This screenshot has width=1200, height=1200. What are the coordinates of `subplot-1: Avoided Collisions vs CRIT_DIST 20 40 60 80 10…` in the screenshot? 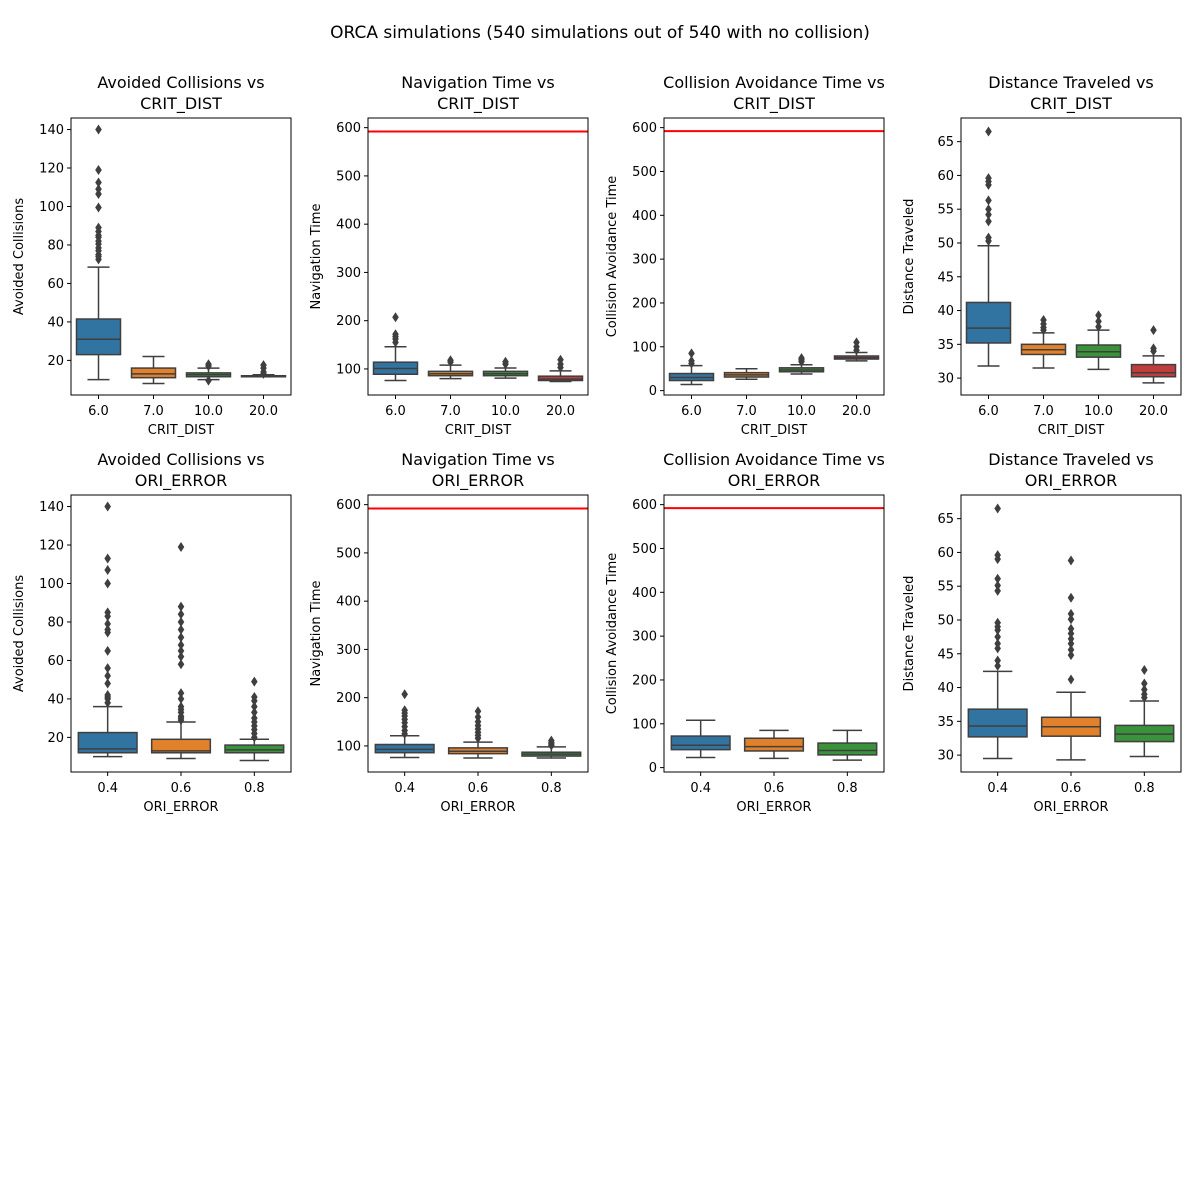 It's located at (152, 255).